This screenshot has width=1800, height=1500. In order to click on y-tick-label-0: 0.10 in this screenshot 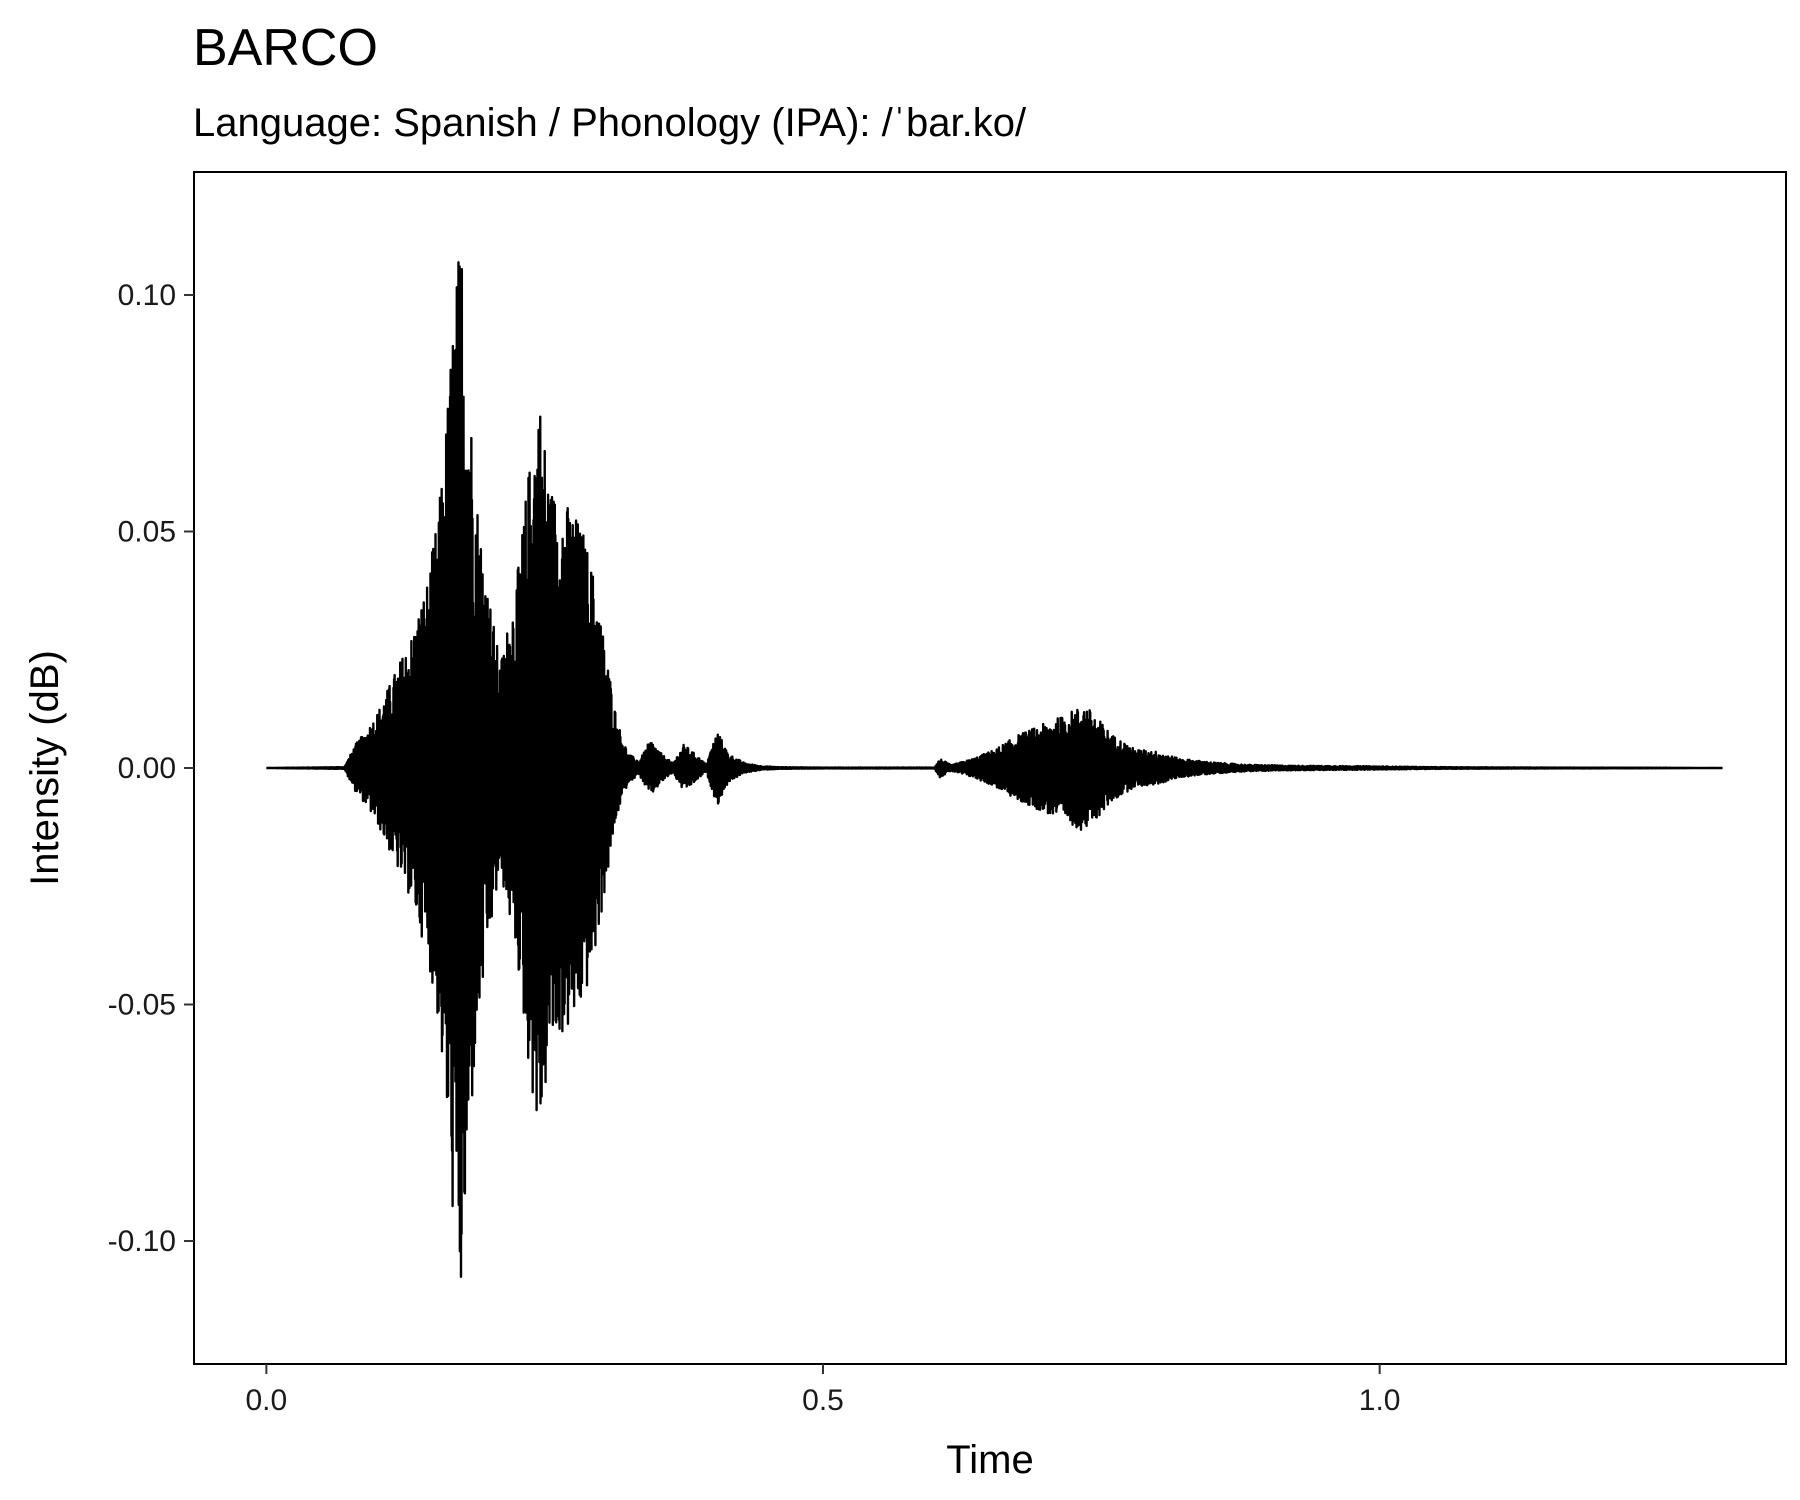, I will do `click(147, 295)`.